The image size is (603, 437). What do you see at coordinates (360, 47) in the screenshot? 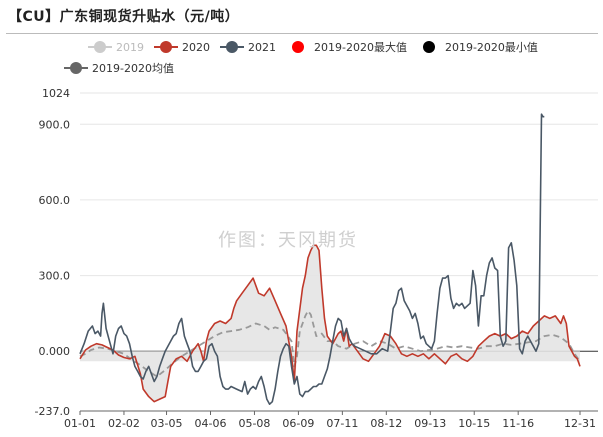
I see `legend-label-max: 2019-2020最大值` at bounding box center [360, 47].